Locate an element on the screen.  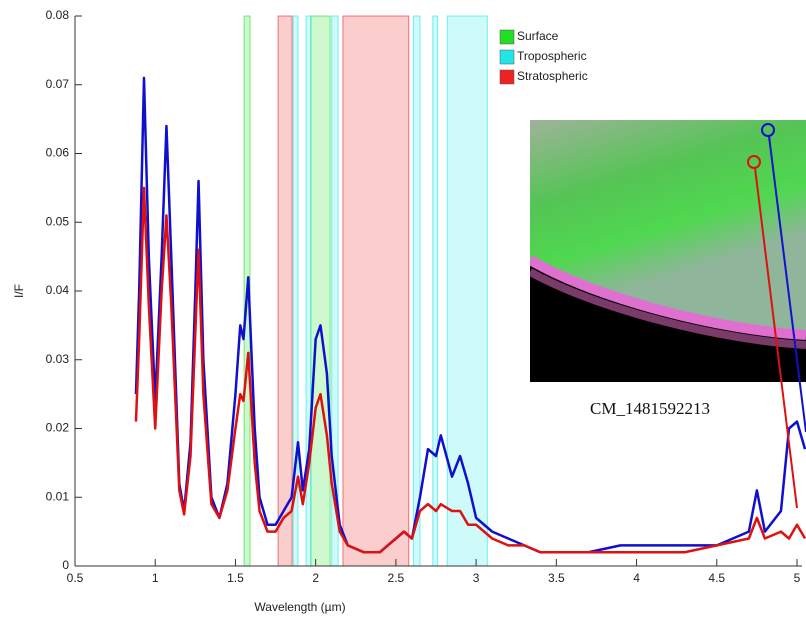
x-tick-label: 1.5 is located at coordinates (235, 578).